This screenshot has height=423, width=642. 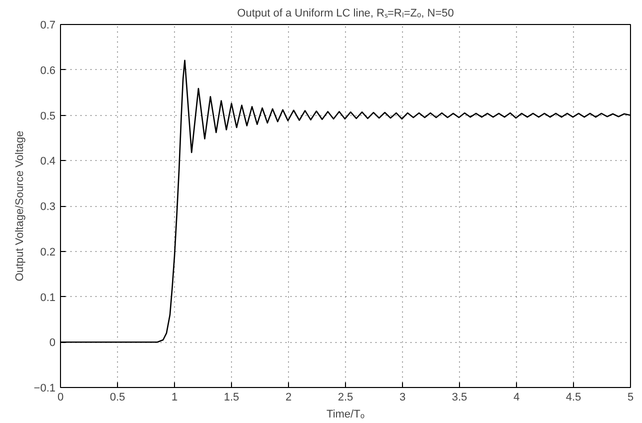 I want to click on x-tick-label: 1, so click(x=174, y=398).